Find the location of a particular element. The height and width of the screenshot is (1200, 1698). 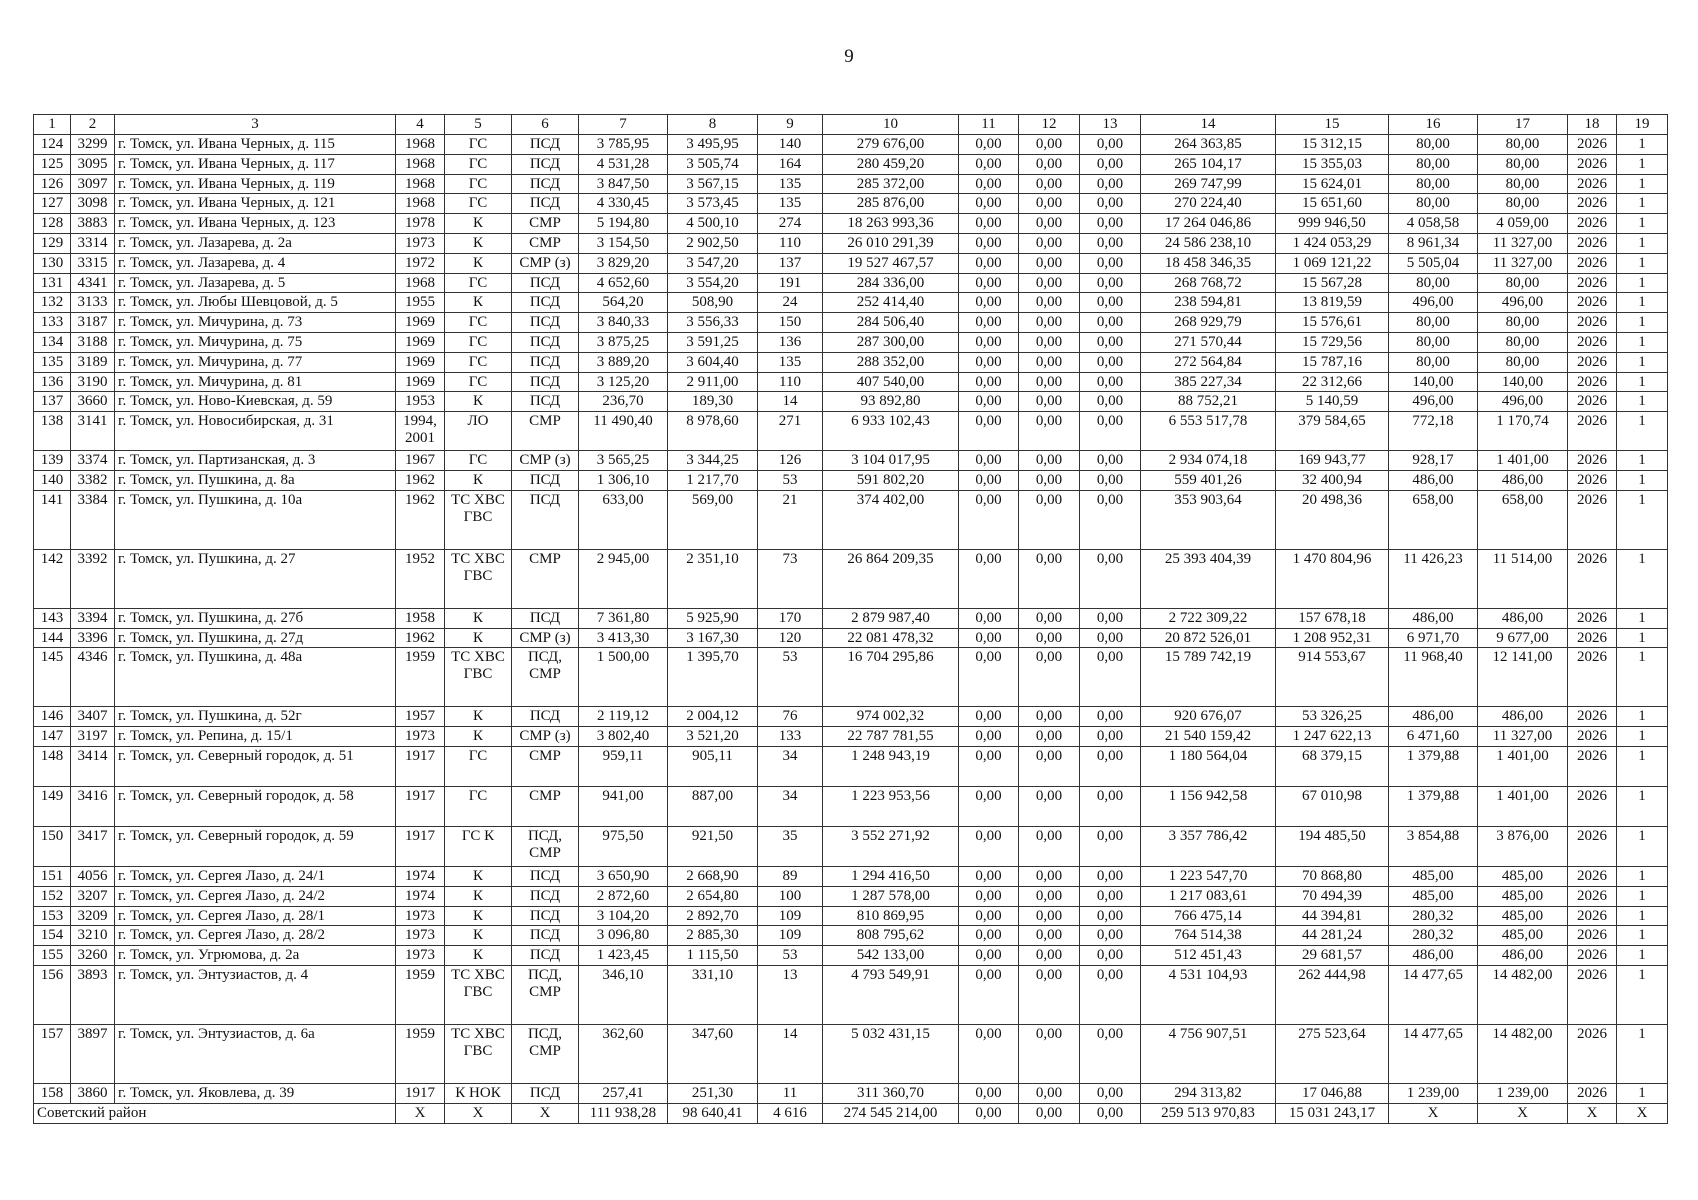

cell-col-6: СМР (з) is located at coordinates (545, 736).